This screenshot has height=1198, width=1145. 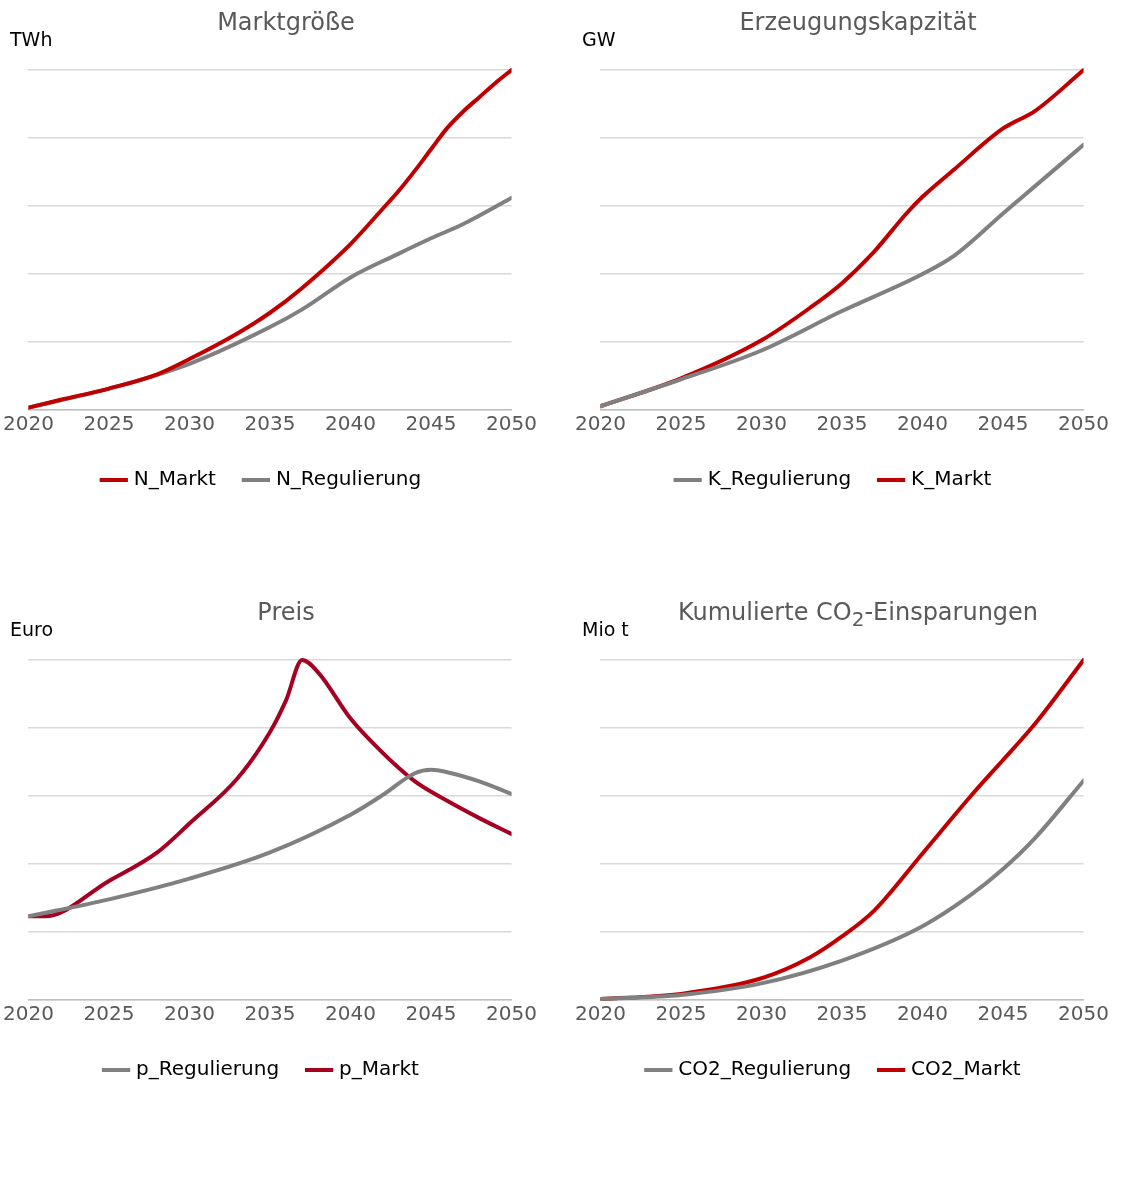 I want to click on legend-label: p_Markt, so click(x=379, y=1068).